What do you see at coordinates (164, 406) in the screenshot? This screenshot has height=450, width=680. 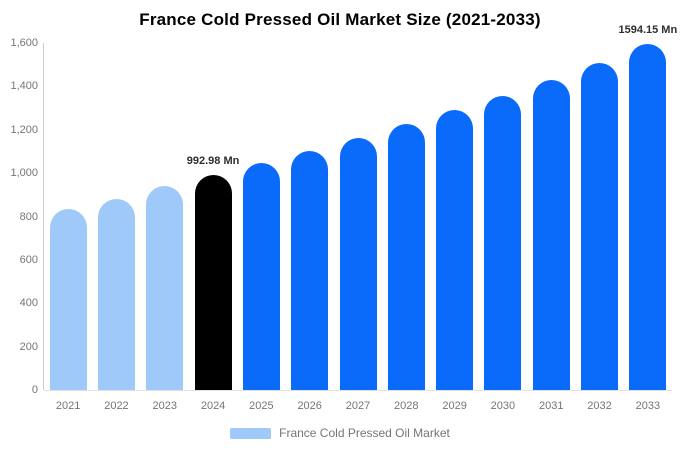 I see `x-tick-2023: 2023` at bounding box center [164, 406].